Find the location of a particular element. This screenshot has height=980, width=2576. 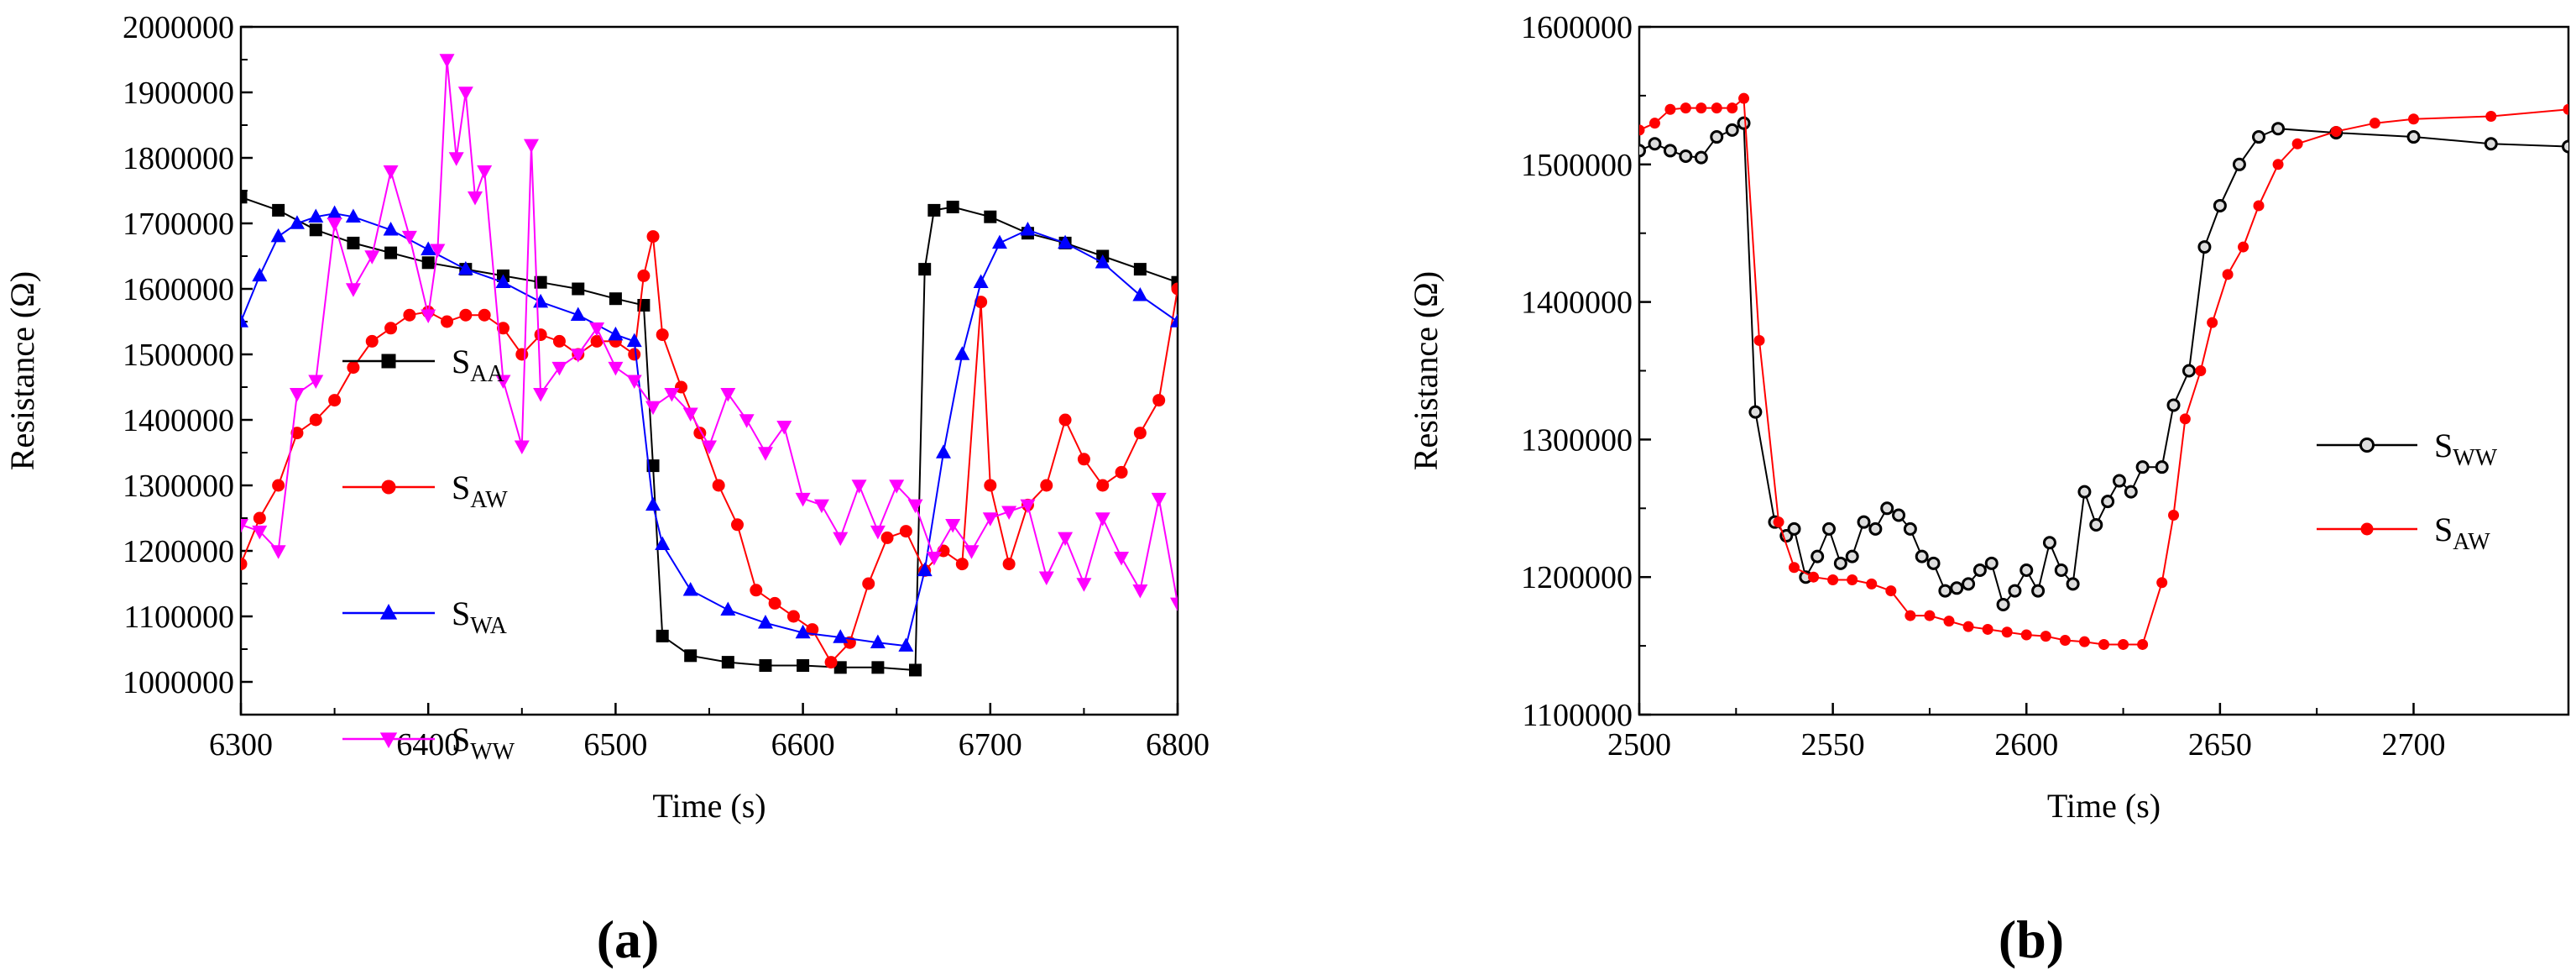

x-tick-label: 6500 is located at coordinates (615, 745).